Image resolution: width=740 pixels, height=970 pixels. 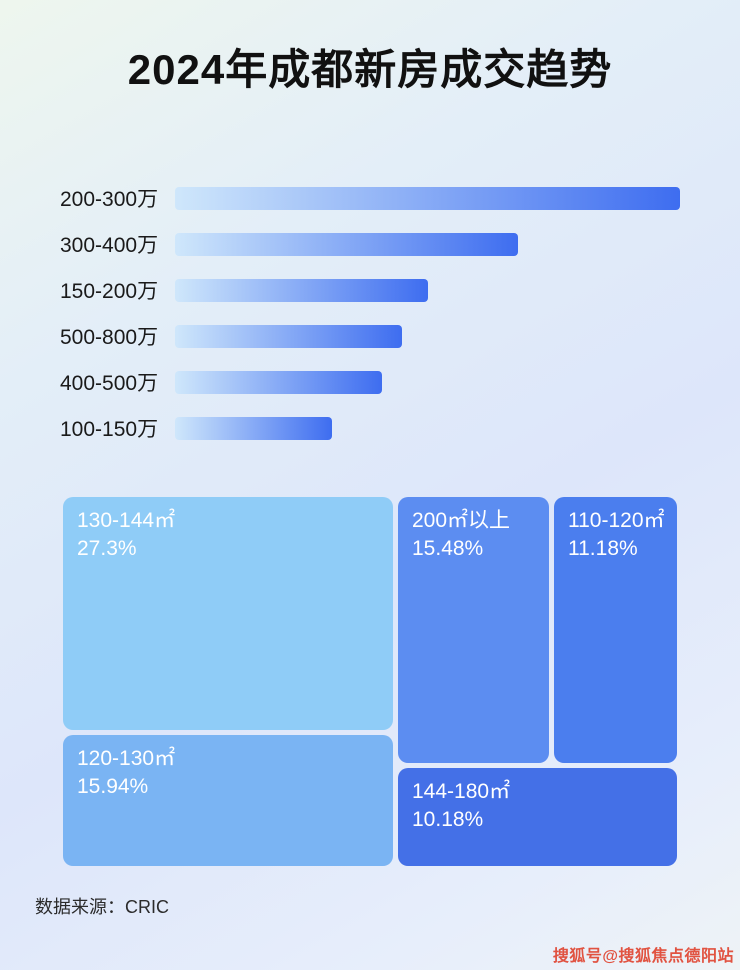 What do you see at coordinates (102, 907) in the screenshot?
I see `data-source-label: 数据来源：CRIC` at bounding box center [102, 907].